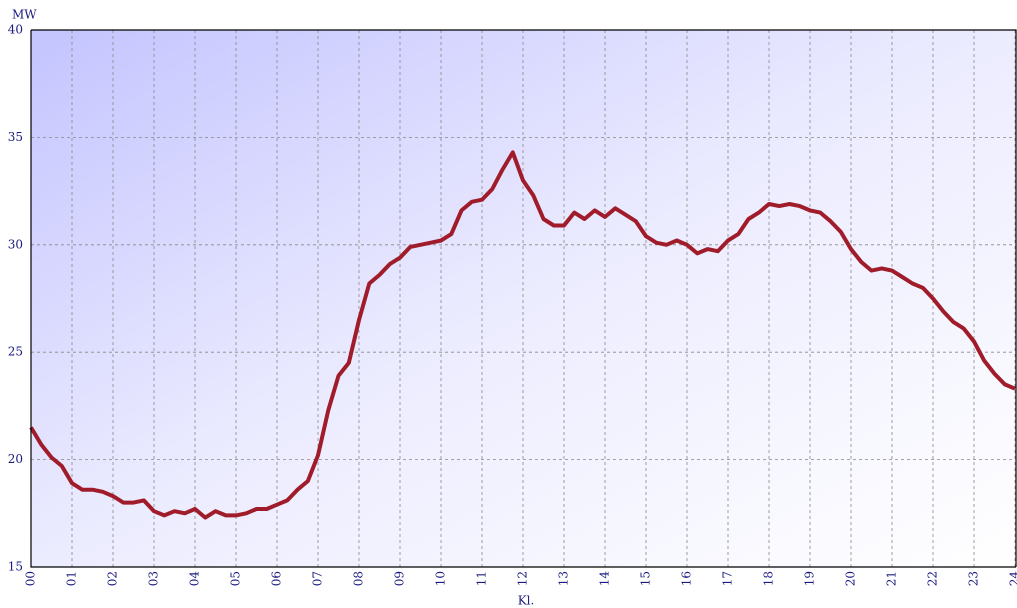  What do you see at coordinates (605, 579) in the screenshot?
I see `x-tick-label: 14` at bounding box center [605, 579].